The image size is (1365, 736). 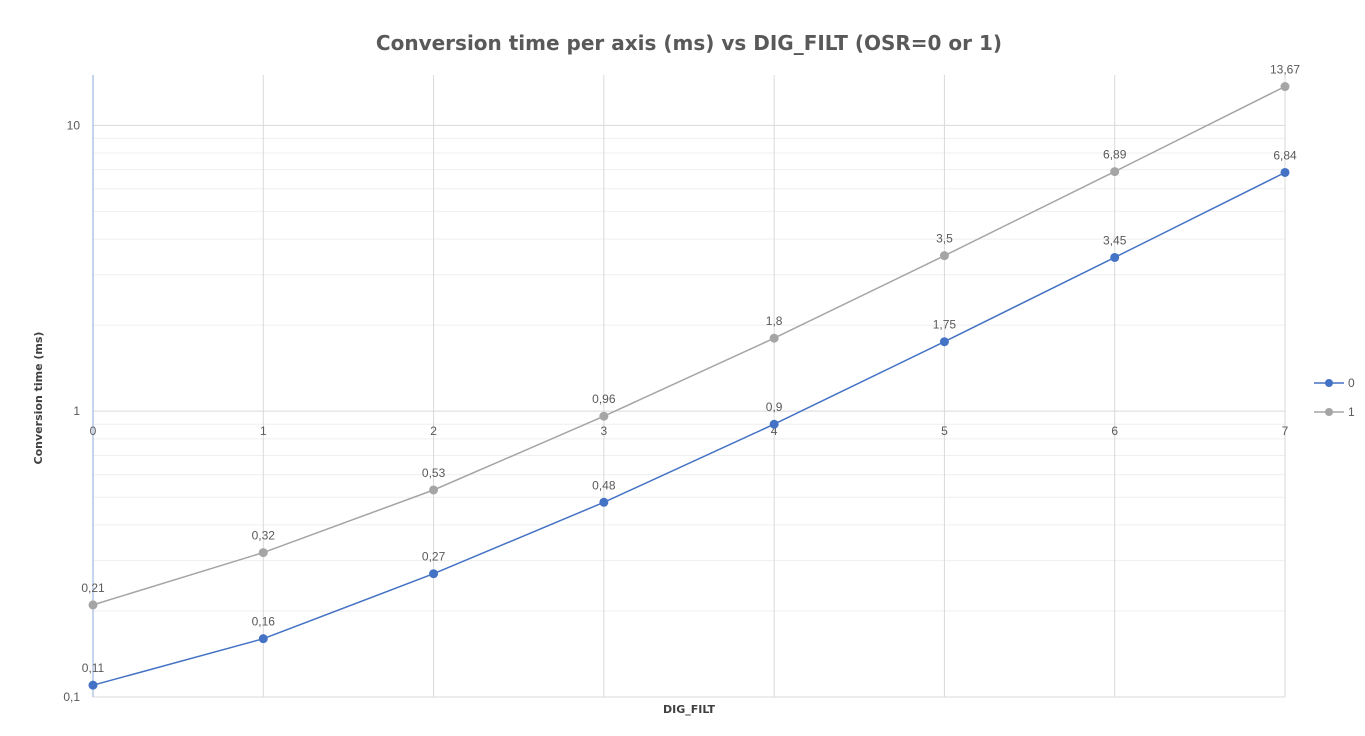 What do you see at coordinates (604, 399) in the screenshot?
I see `data-label: 0,96` at bounding box center [604, 399].